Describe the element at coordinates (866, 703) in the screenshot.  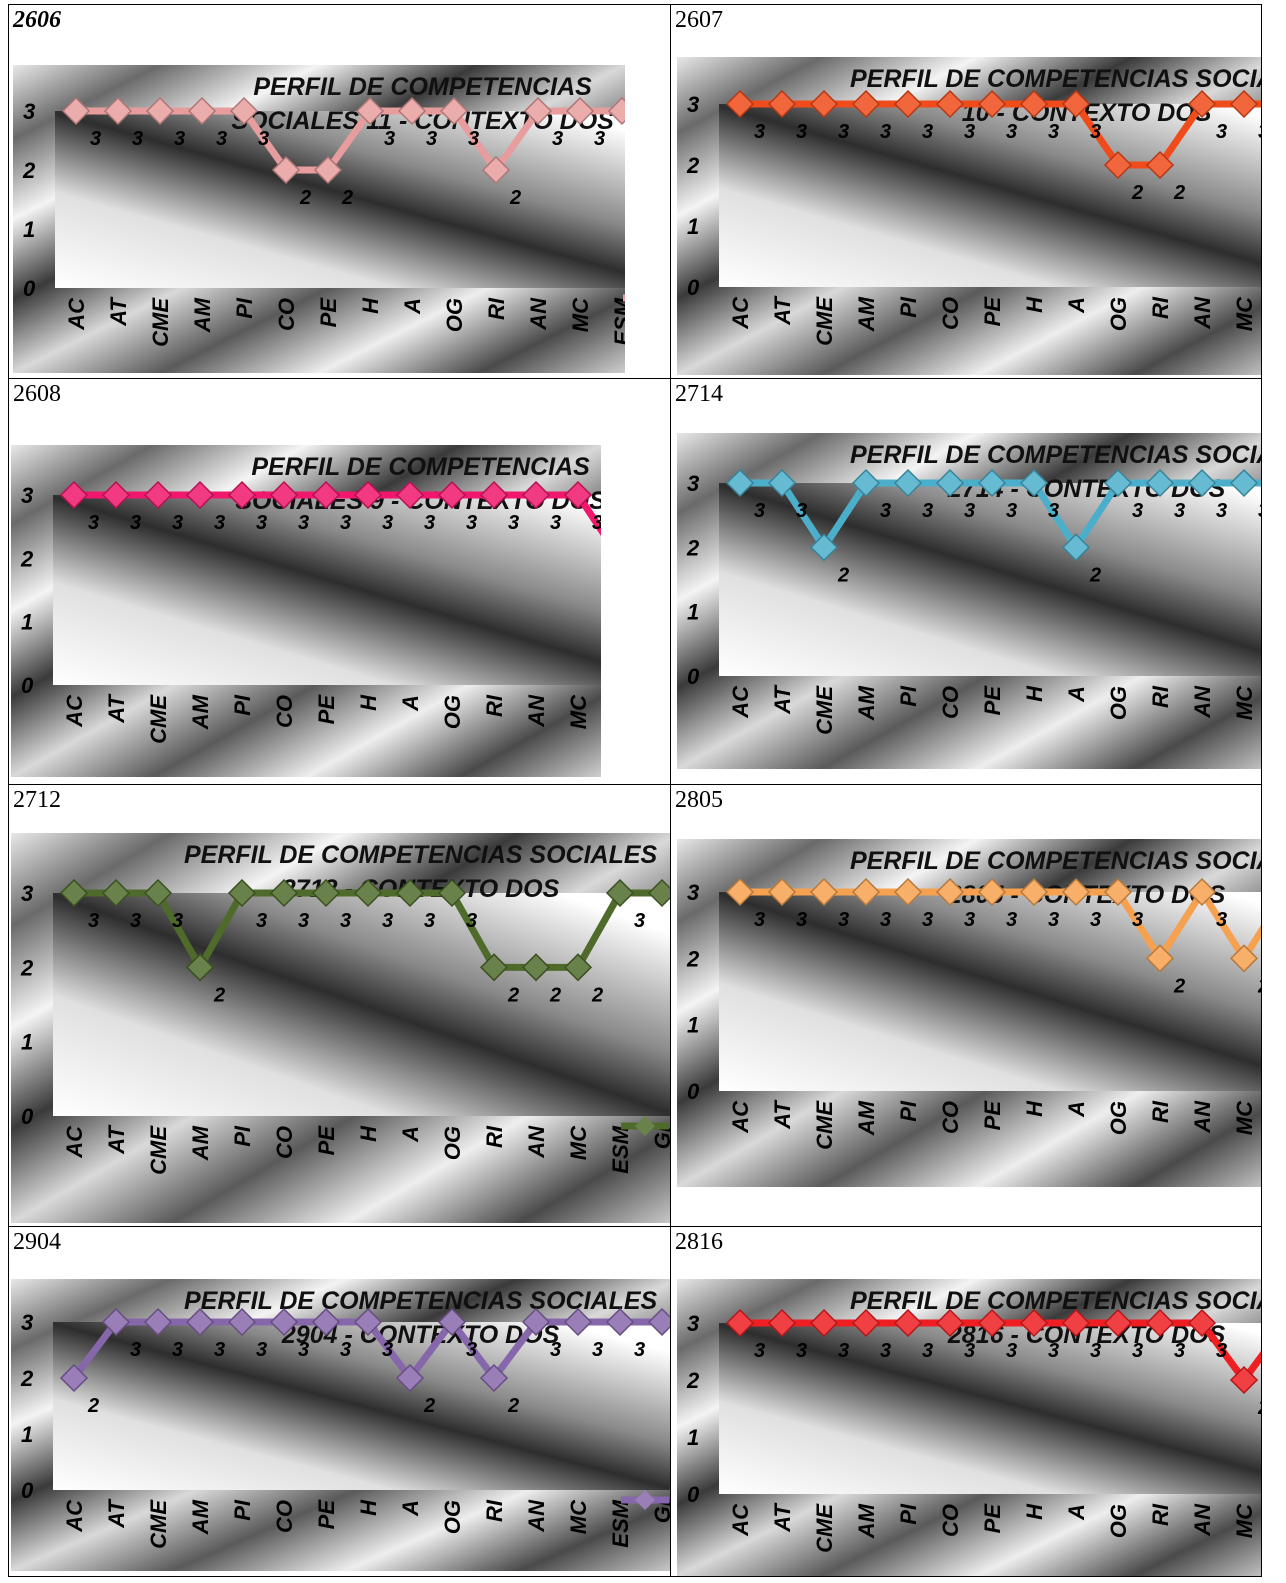
I see `x-tick-label: AM` at that location.